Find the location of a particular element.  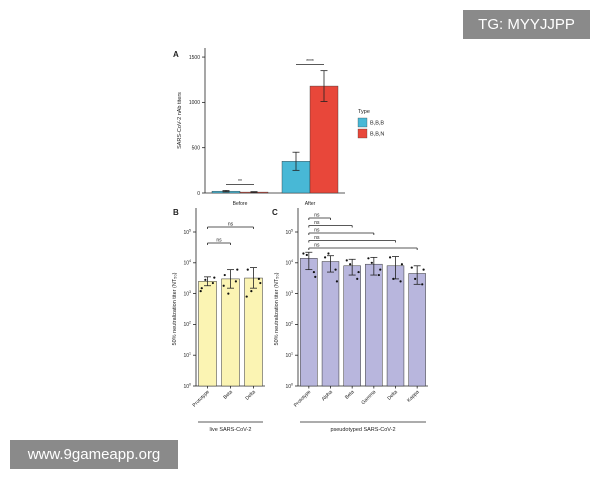

panel-label-a: A is located at coordinates (176, 54).